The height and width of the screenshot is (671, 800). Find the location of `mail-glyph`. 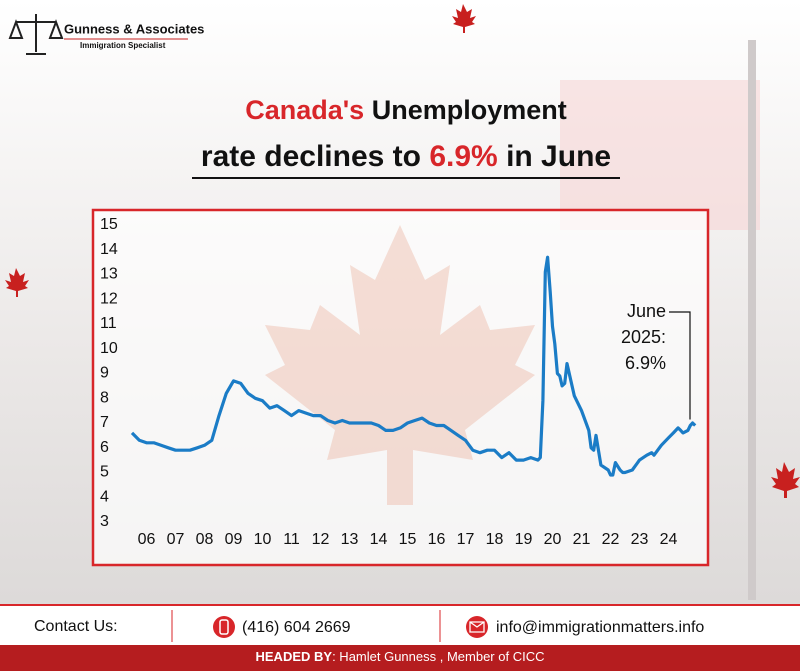

mail-glyph is located at coordinates (477, 627).